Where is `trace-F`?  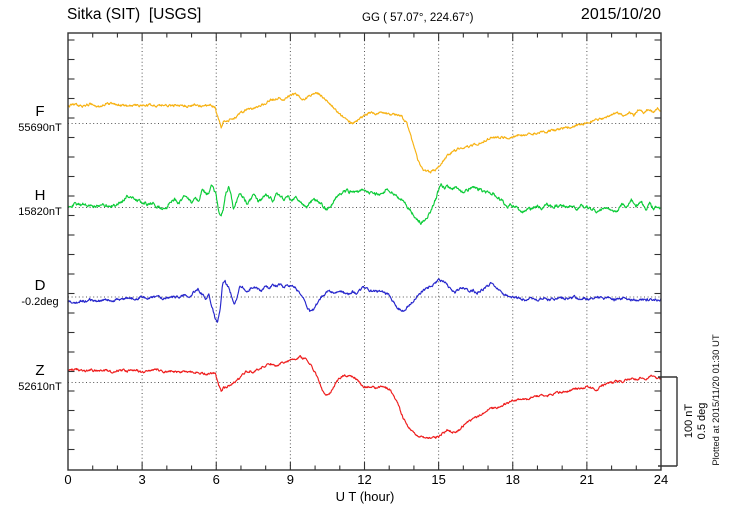 trace-F is located at coordinates (364, 132).